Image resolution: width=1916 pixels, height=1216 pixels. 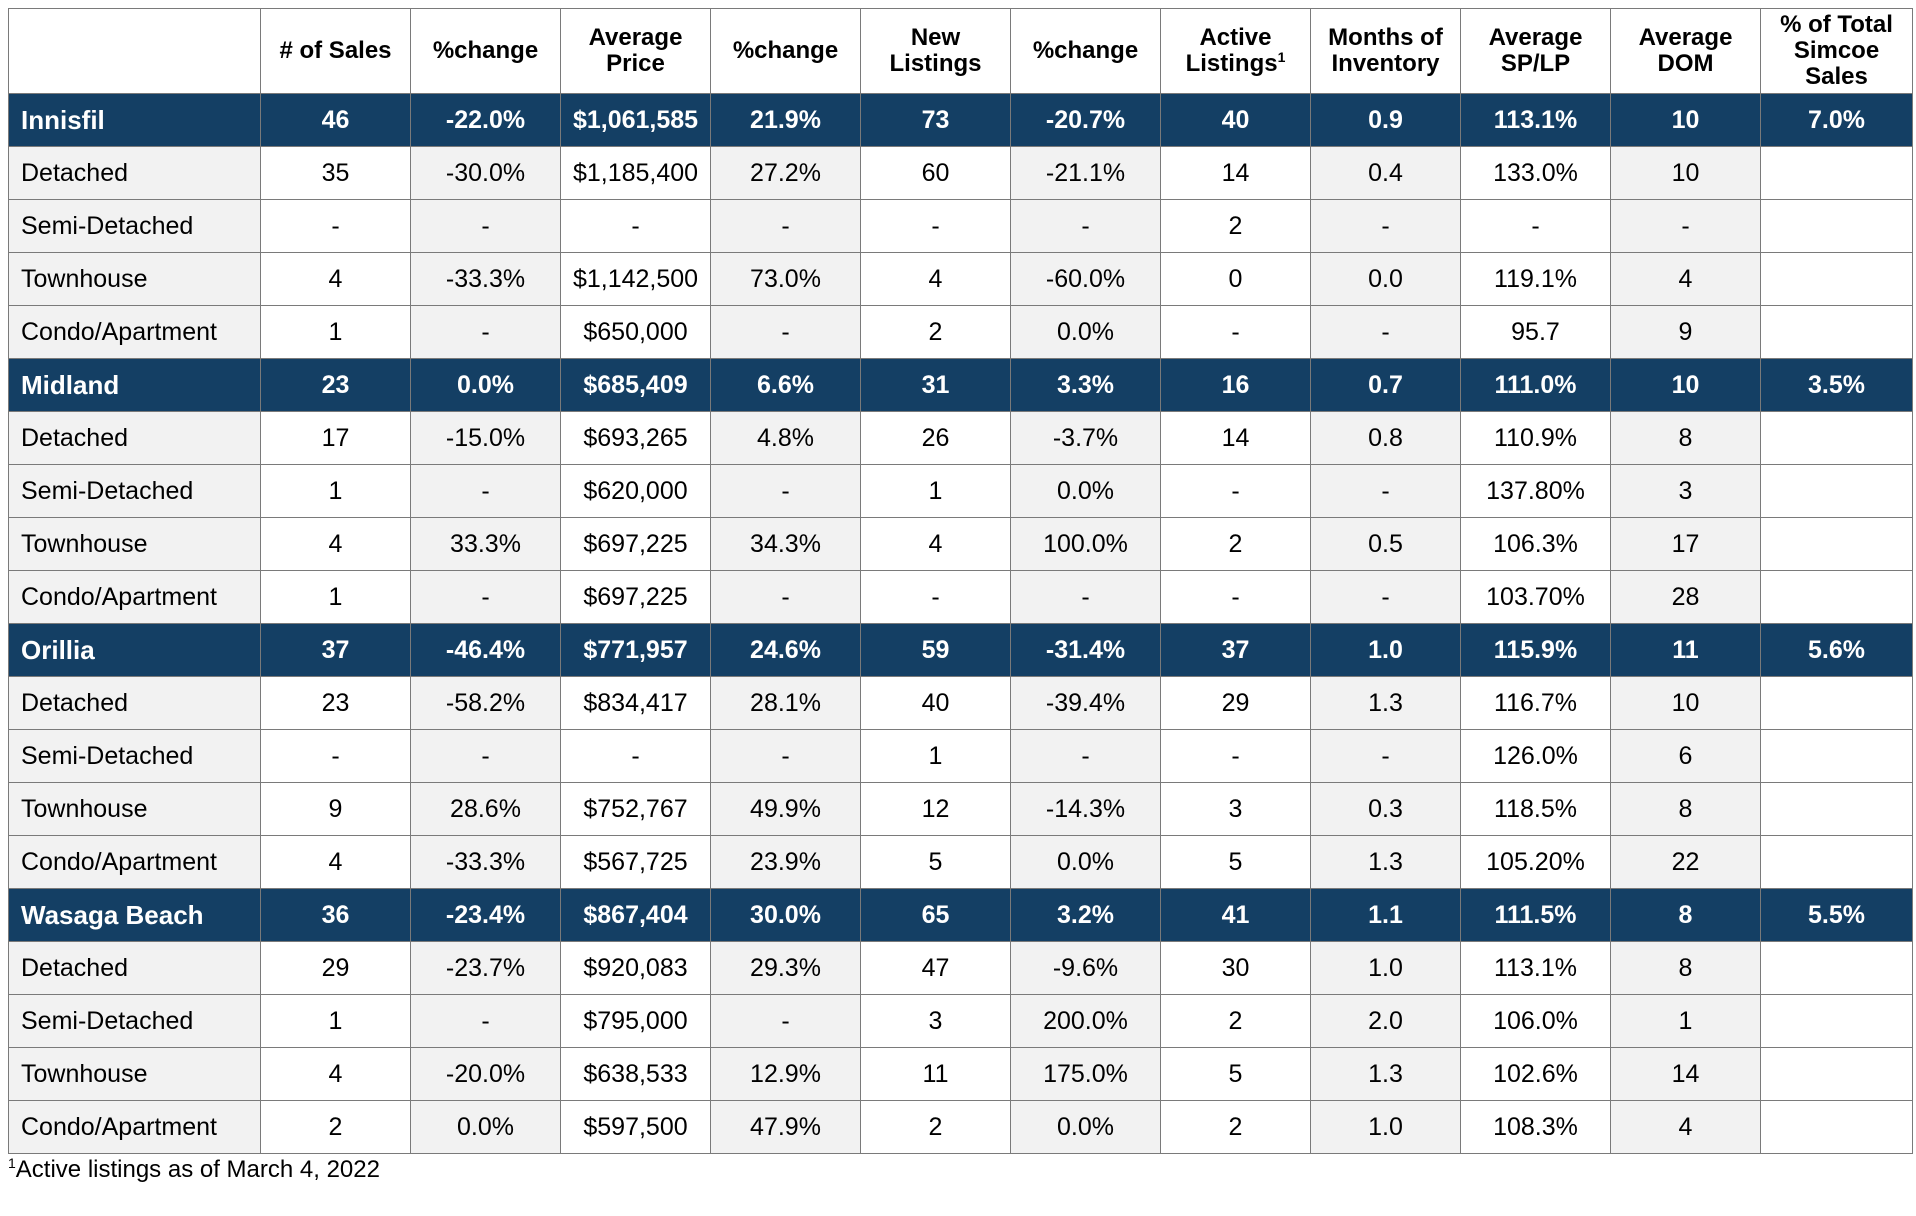 What do you see at coordinates (1235, 703) in the screenshot?
I see `cell-active-listings: 29` at bounding box center [1235, 703].